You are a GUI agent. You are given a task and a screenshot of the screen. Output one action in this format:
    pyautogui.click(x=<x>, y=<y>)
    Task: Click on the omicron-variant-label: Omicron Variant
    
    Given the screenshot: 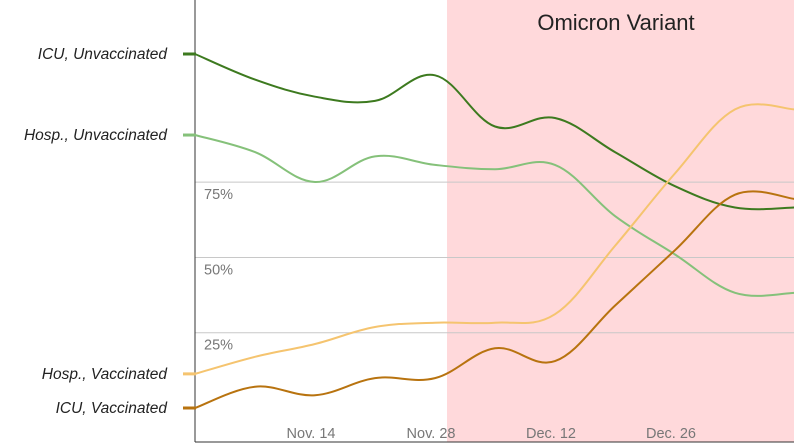 What is the action you would take?
    pyautogui.click(x=615, y=22)
    